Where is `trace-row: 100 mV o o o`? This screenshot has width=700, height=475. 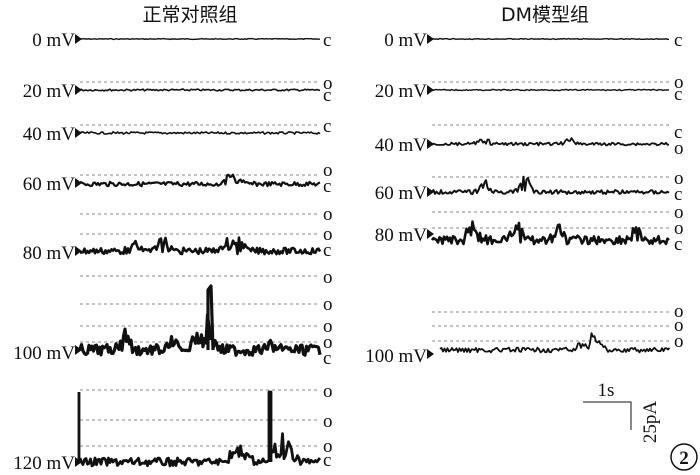 trace-row: 100 mV o o o is located at coordinates (524, 334).